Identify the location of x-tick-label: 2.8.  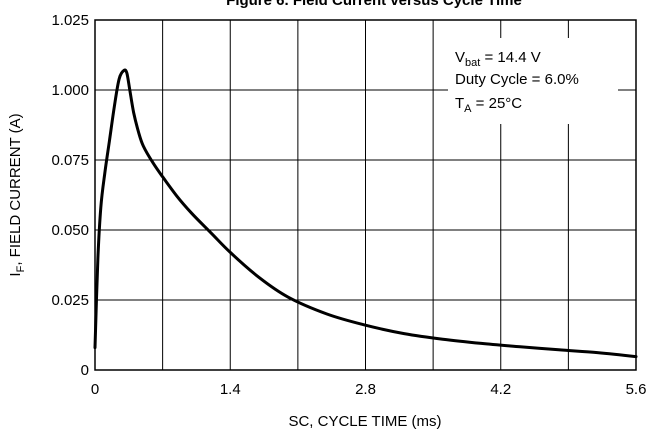
(365, 389).